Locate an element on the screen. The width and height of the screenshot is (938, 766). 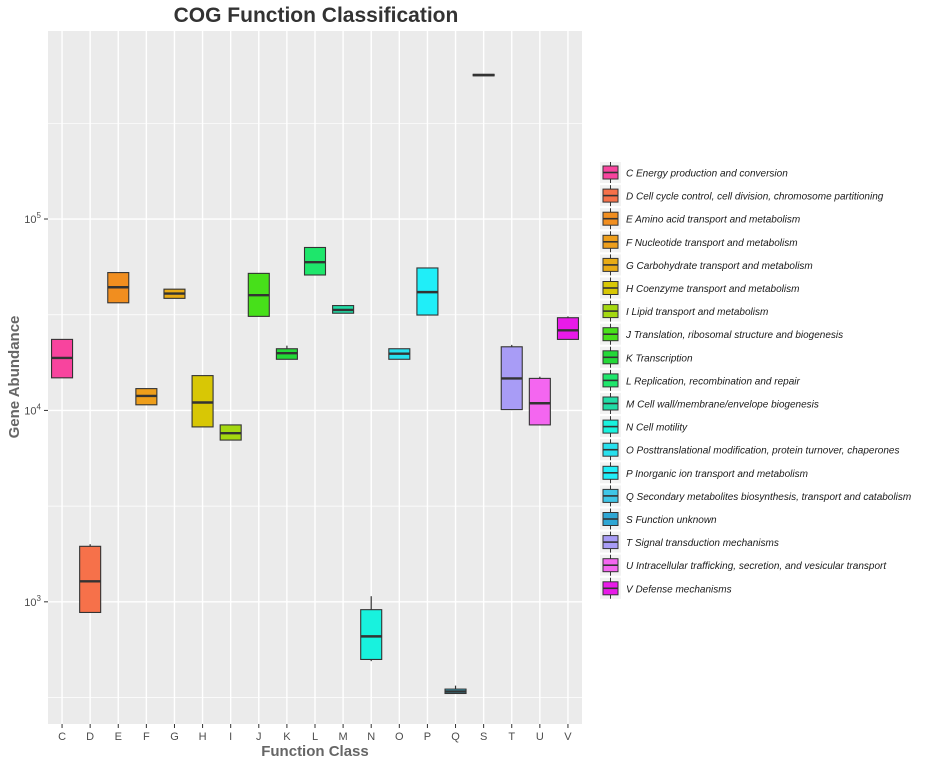
box-n is located at coordinates (371, 629).